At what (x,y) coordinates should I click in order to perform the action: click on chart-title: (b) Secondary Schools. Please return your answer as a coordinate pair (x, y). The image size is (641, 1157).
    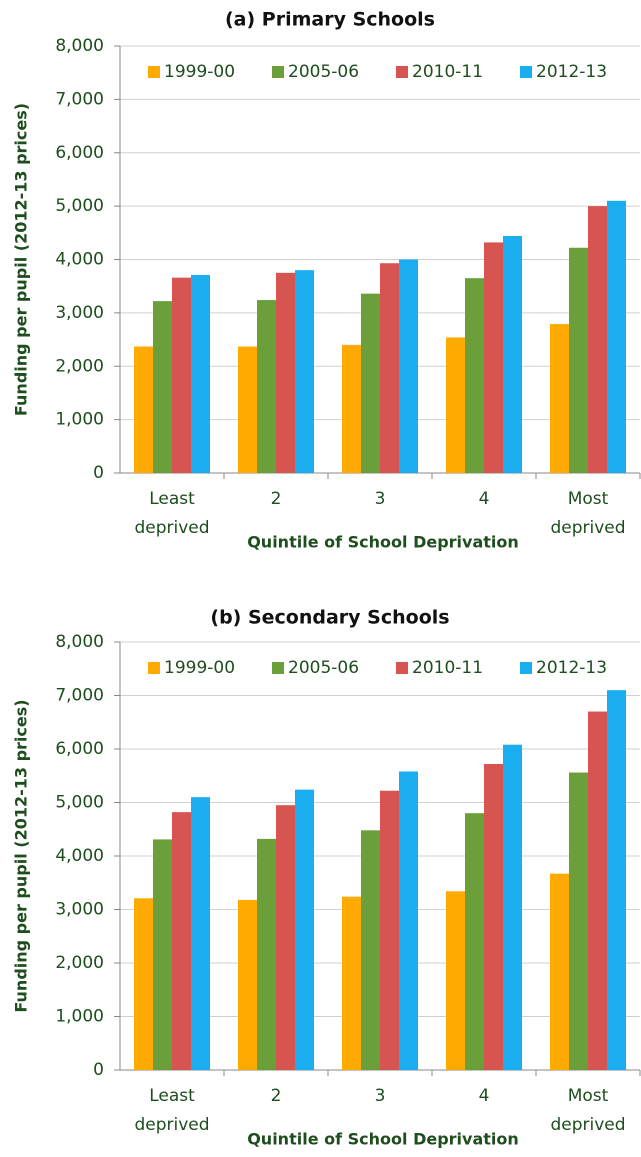
    Looking at the image, I should click on (329, 618).